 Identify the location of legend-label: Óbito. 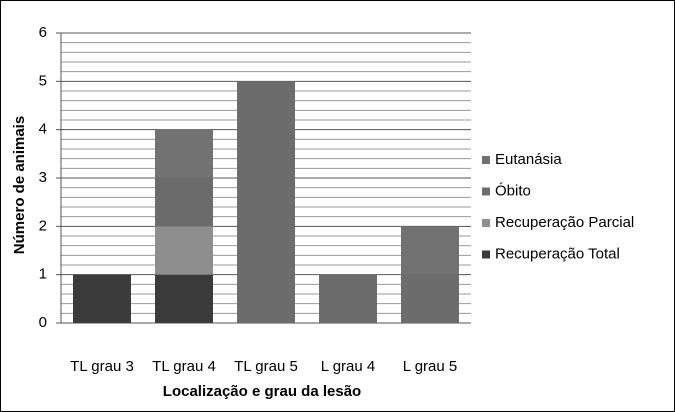
(513, 190).